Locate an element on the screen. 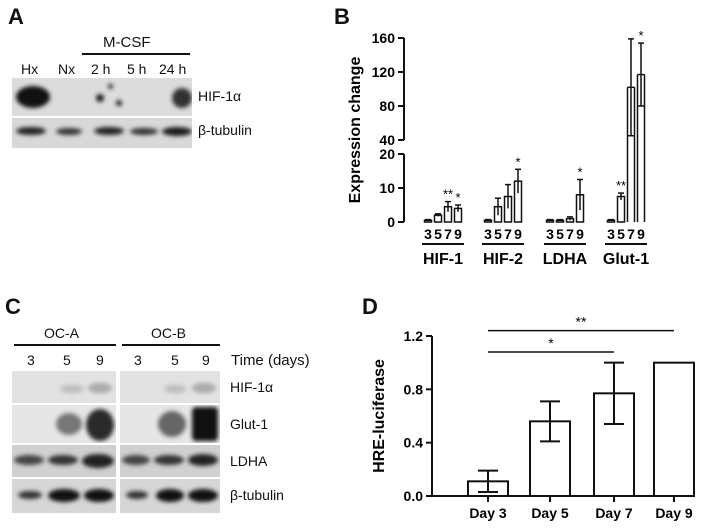  y-tick-label: 0 is located at coordinates (391, 222).